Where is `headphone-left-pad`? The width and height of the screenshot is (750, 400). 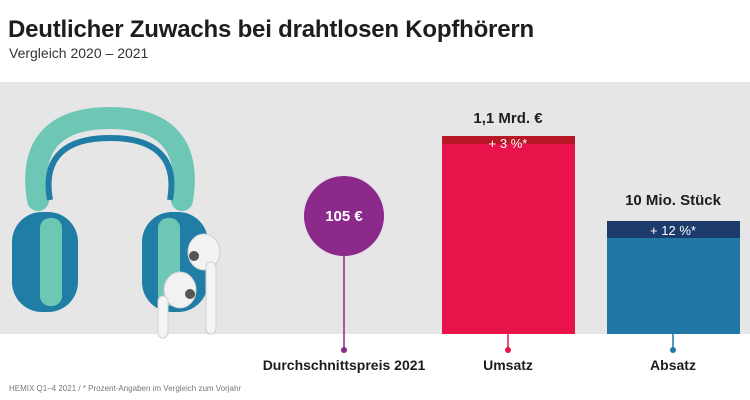
headphone-left-pad is located at coordinates (51, 262).